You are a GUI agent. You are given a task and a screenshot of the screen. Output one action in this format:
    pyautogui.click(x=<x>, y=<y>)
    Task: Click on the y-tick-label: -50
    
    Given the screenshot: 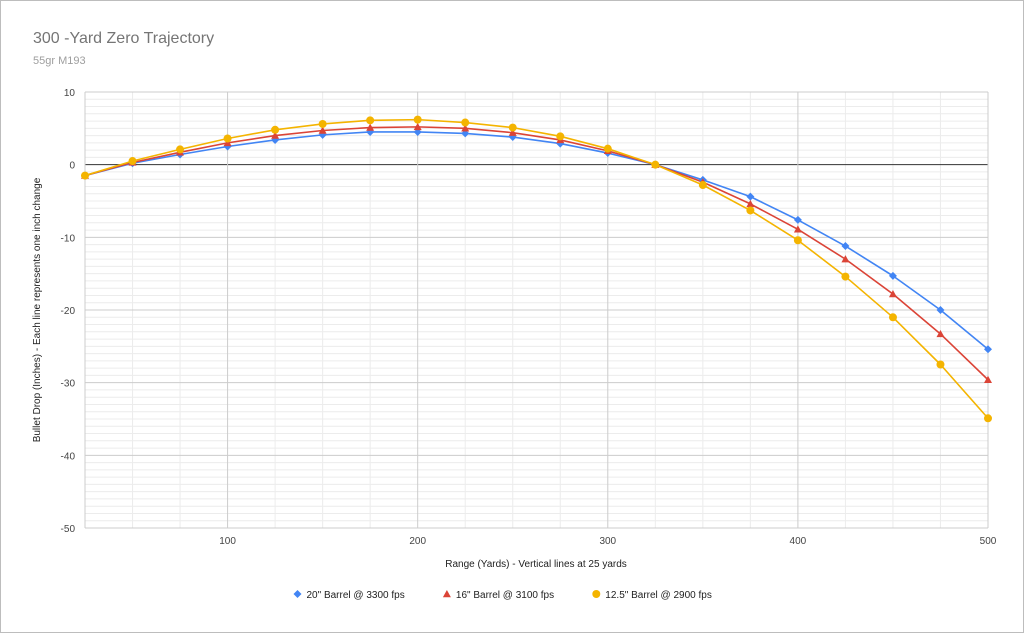 What is the action you would take?
    pyautogui.click(x=68, y=529)
    